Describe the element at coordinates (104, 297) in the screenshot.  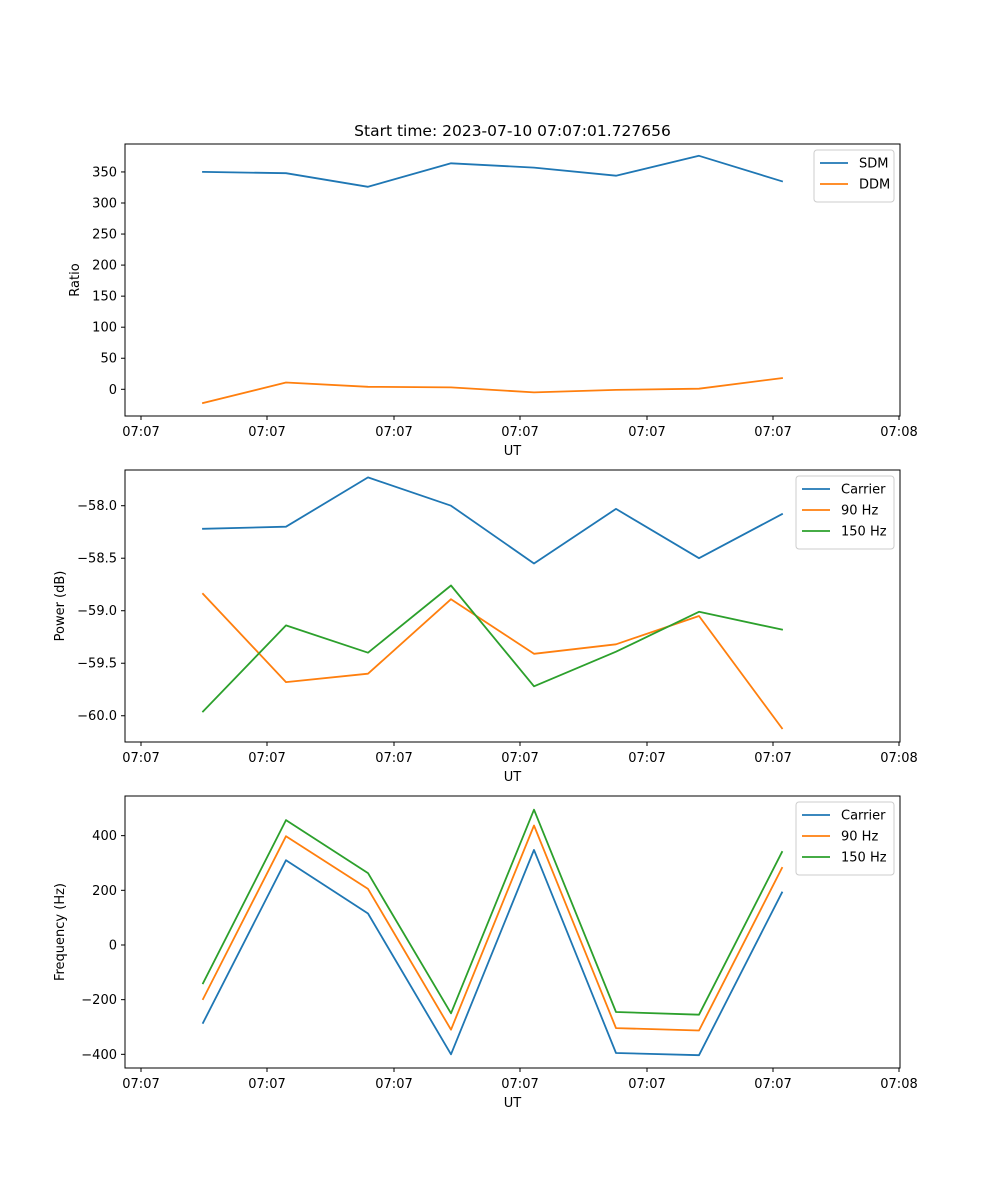
I see `y-tick-label: 150` at that location.